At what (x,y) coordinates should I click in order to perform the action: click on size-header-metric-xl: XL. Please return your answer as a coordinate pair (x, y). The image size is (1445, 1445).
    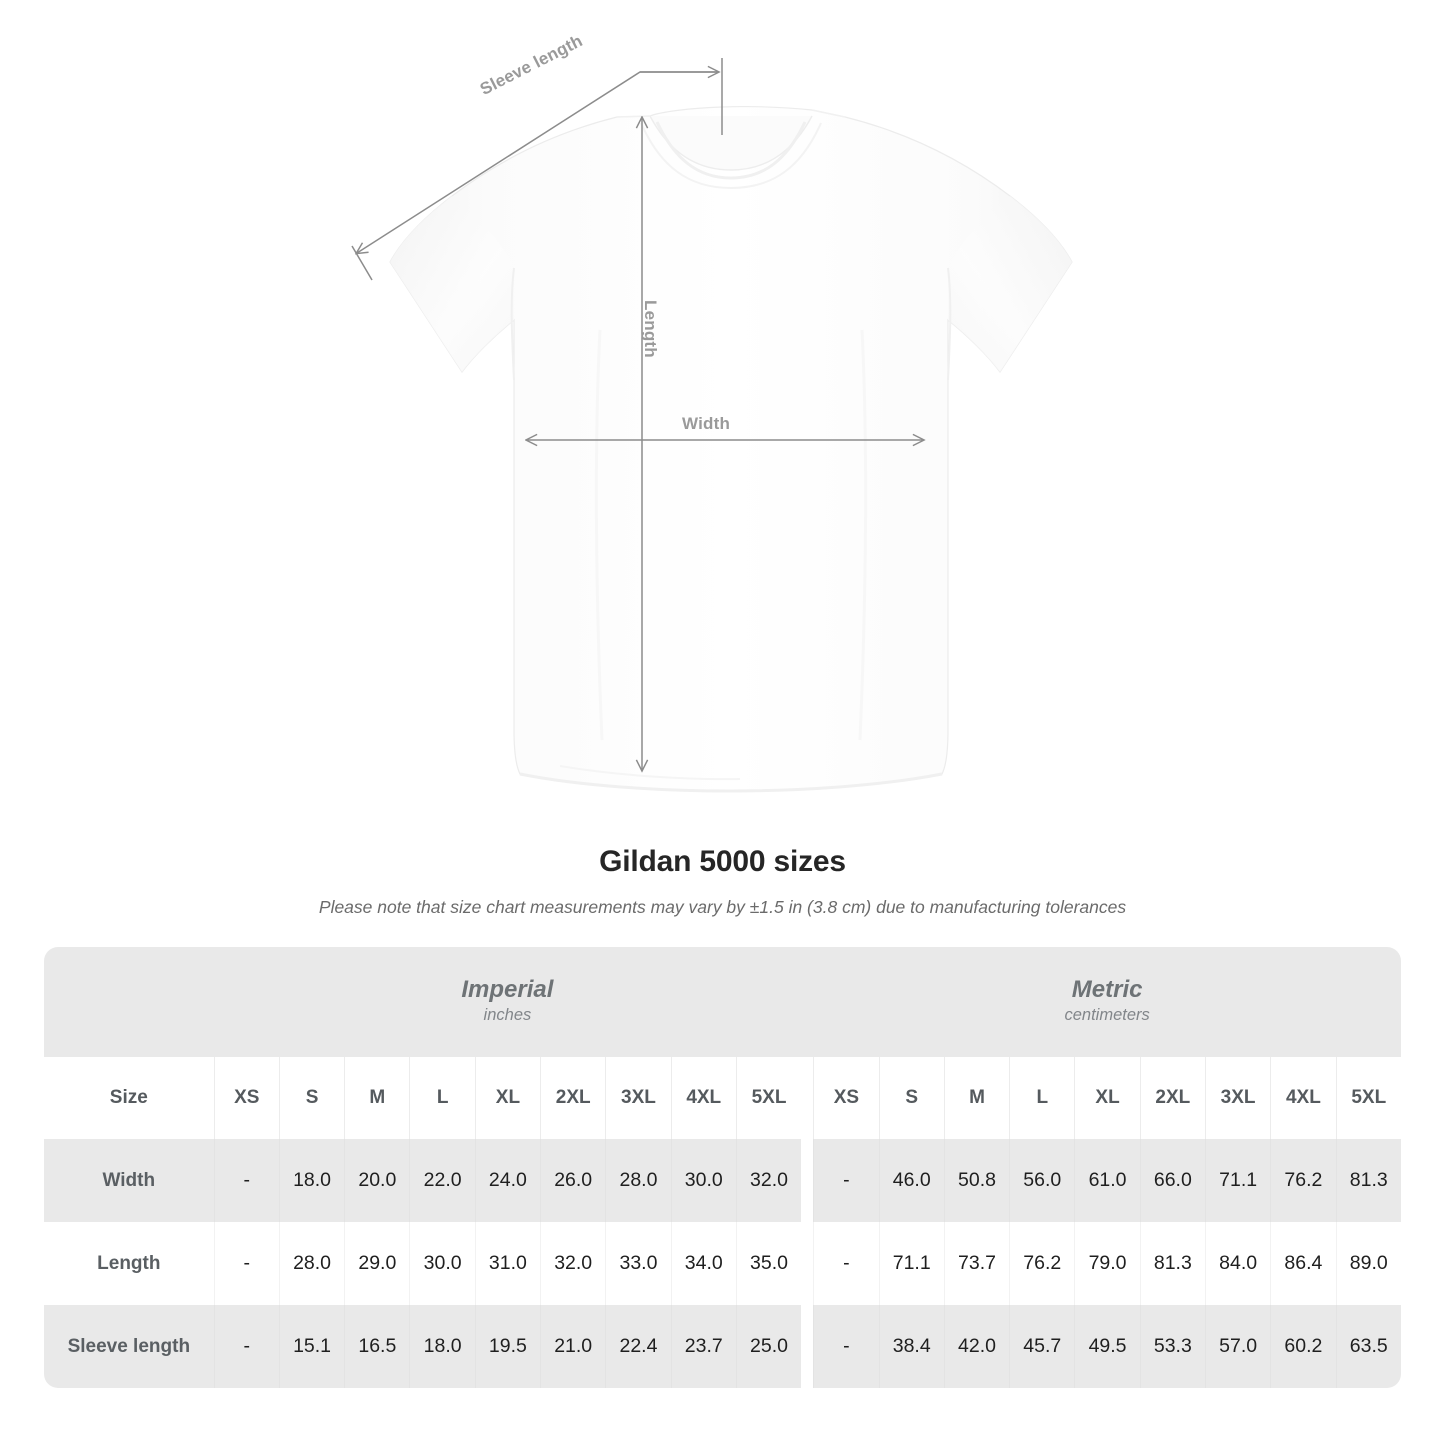
    Looking at the image, I should click on (1107, 1098).